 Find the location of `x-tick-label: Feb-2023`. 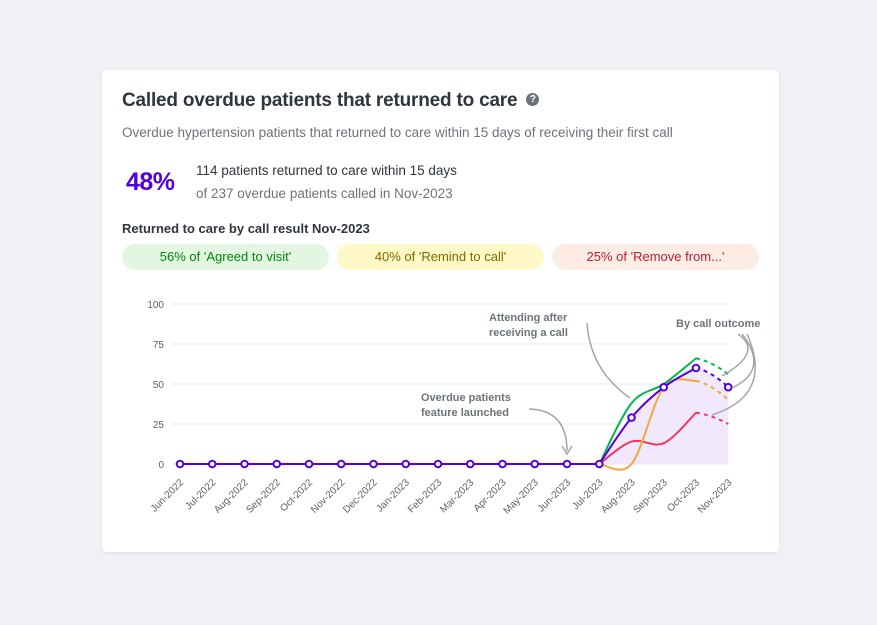

x-tick-label: Feb-2023 is located at coordinates (425, 496).